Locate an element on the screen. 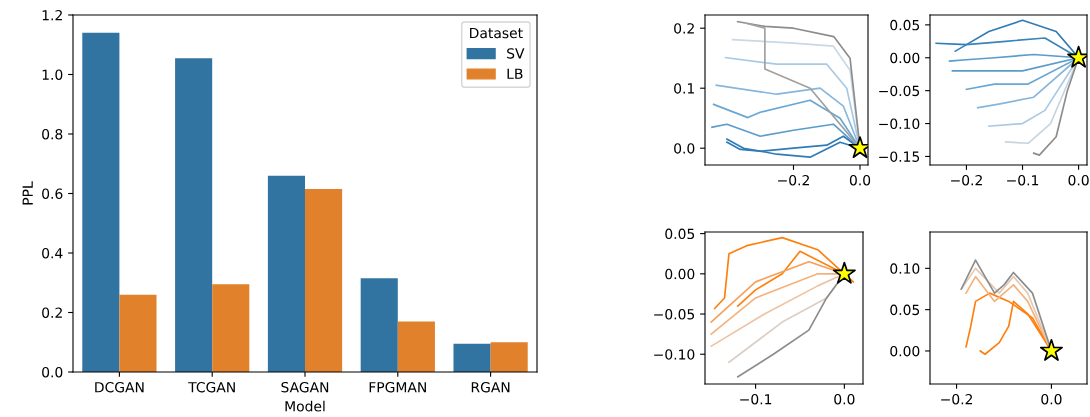  x-tick-label: FPGMAN is located at coordinates (397, 387).